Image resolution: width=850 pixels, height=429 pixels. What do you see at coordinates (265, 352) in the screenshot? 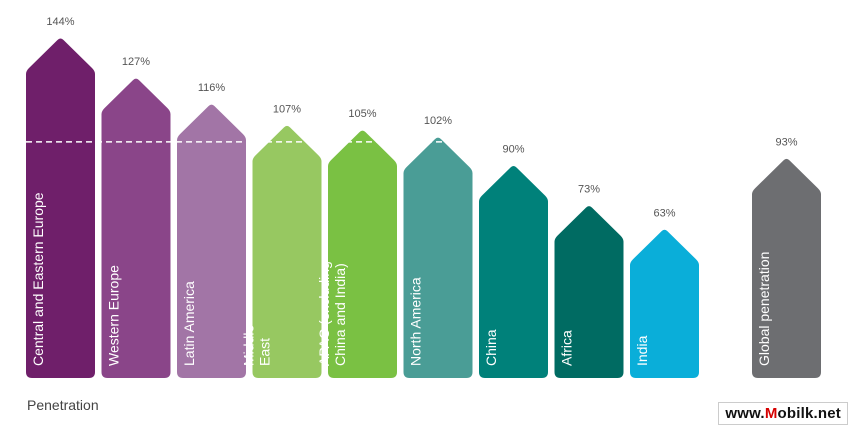
I see `category-label-line: East` at bounding box center [265, 352].